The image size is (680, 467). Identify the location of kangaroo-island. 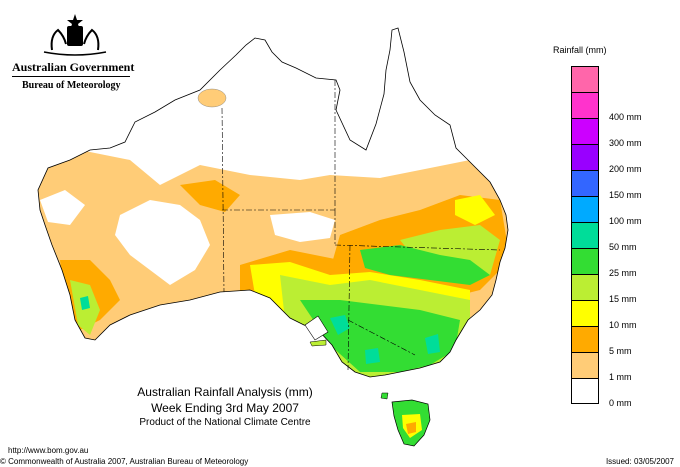
(318, 343).